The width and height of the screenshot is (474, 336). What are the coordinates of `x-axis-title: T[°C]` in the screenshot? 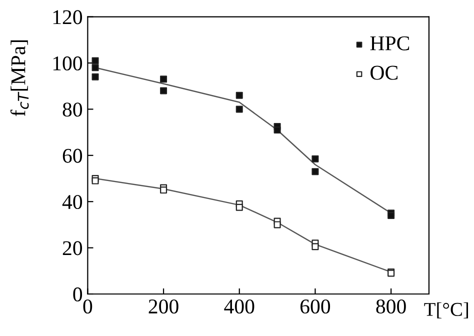 It's located at (446, 310).